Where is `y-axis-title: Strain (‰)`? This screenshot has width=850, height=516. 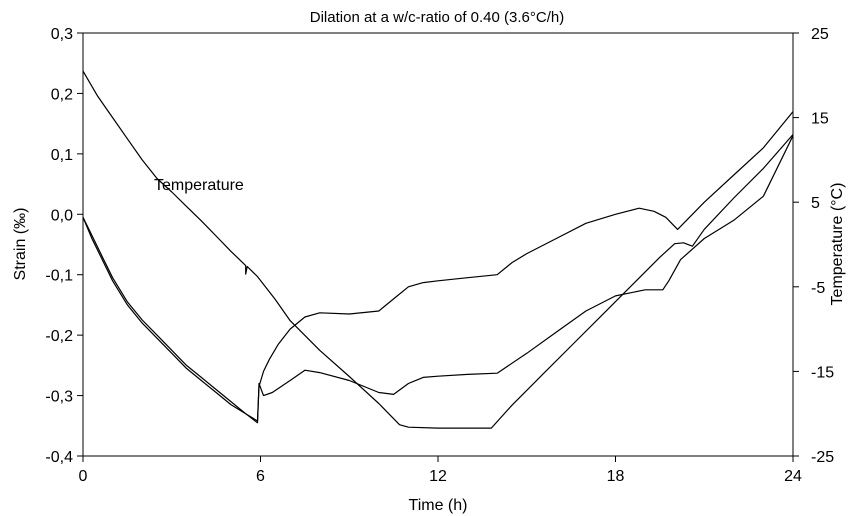
y-axis-title: Strain (‰) is located at coordinates (20, 244).